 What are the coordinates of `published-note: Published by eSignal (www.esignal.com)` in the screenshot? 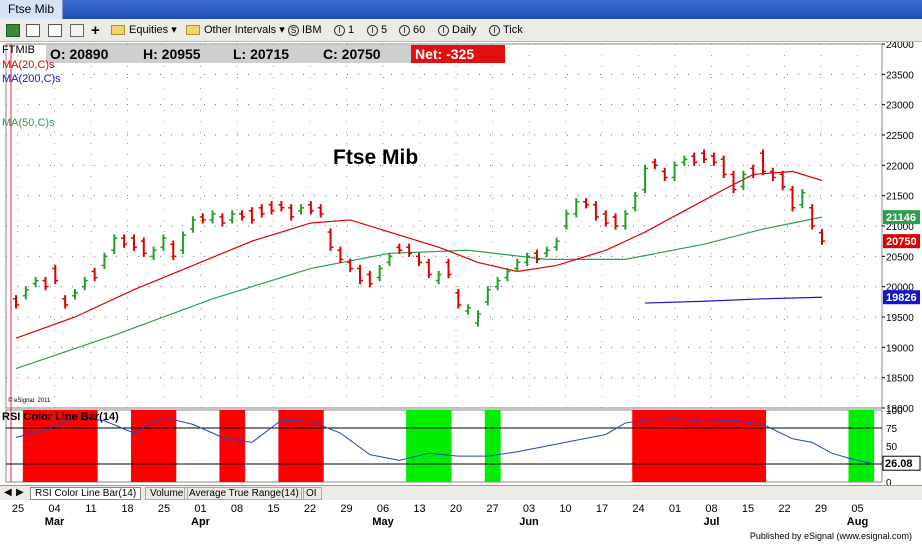 It's located at (830, 536).